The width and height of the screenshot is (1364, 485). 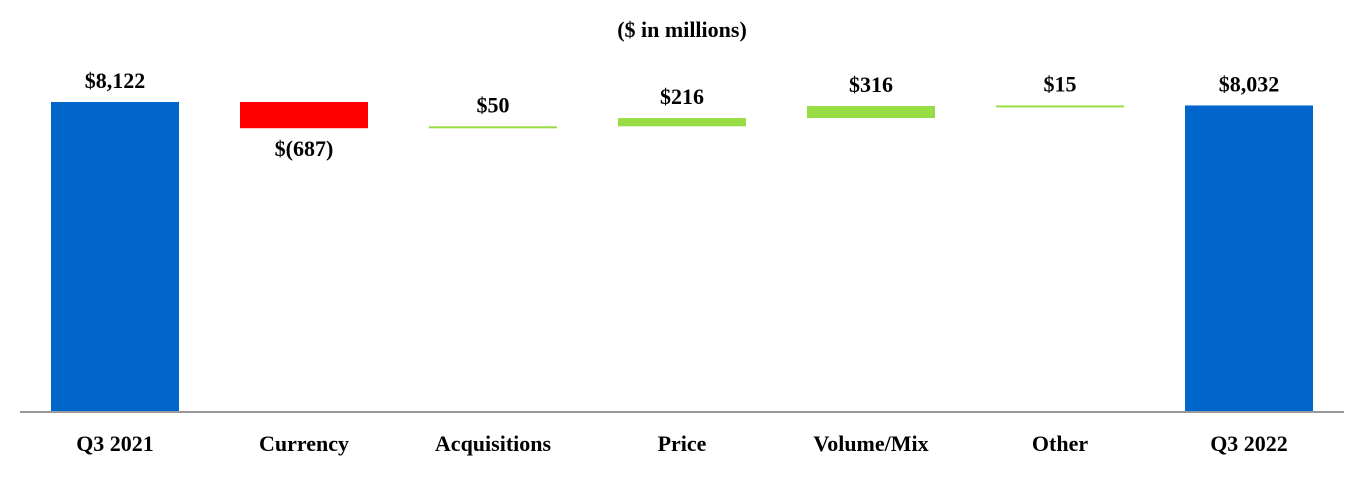 What do you see at coordinates (871, 112) in the screenshot?
I see `bar-volume-mix` at bounding box center [871, 112].